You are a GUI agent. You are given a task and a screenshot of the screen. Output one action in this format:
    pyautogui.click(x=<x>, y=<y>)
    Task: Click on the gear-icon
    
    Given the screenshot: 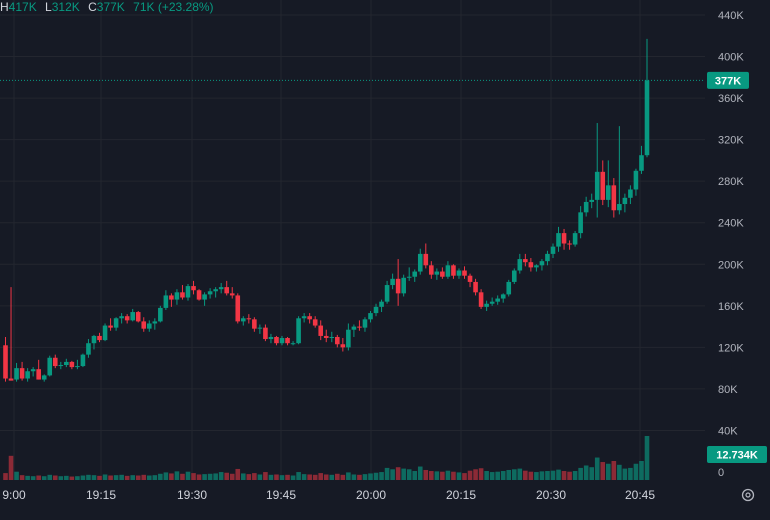 What is the action you would take?
    pyautogui.click(x=748, y=495)
    